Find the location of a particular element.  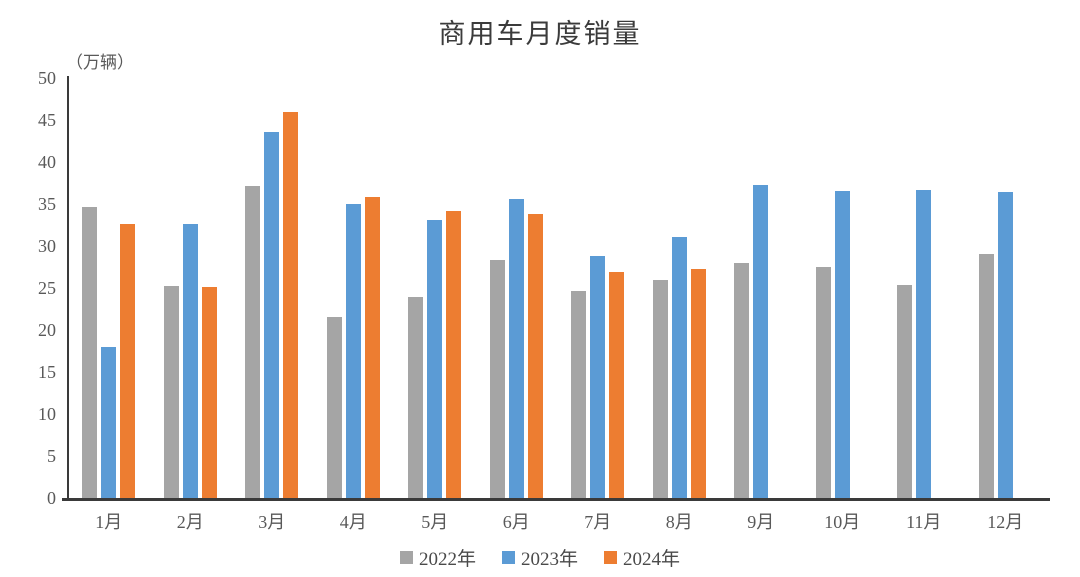

y-tick-label: 0 is located at coordinates (51, 498).